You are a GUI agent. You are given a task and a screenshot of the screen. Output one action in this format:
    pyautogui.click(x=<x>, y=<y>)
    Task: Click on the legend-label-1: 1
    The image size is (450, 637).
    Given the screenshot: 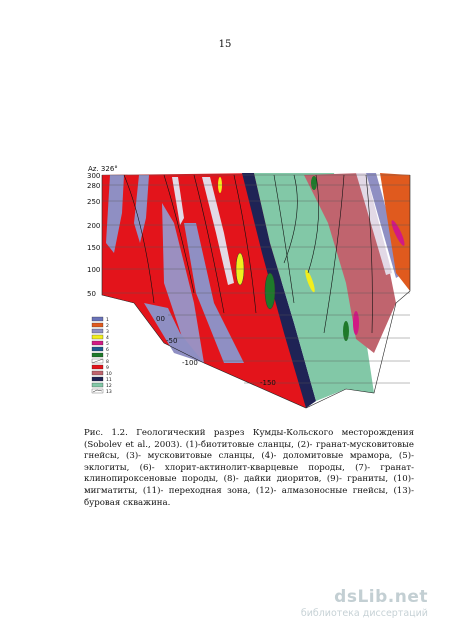 What is the action you would take?
    pyautogui.click(x=107, y=320)
    